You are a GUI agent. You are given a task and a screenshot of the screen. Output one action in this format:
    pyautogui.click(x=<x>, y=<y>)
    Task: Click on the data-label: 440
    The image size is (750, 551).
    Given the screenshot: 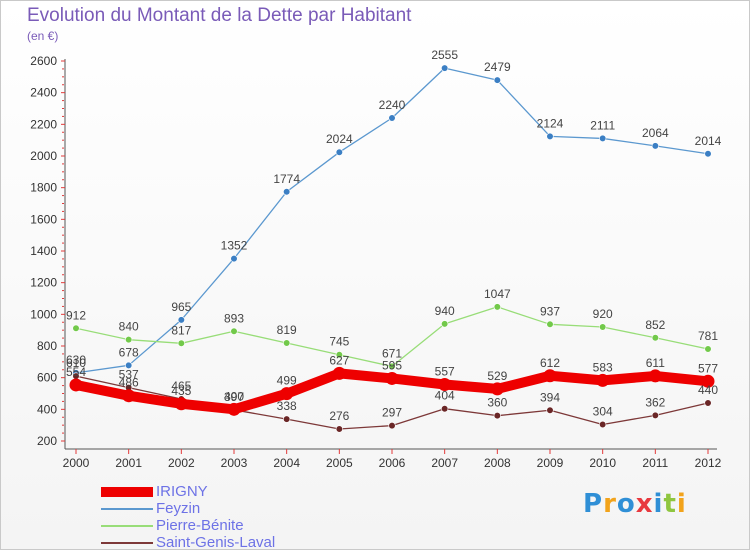 What is the action you would take?
    pyautogui.click(x=708, y=390)
    